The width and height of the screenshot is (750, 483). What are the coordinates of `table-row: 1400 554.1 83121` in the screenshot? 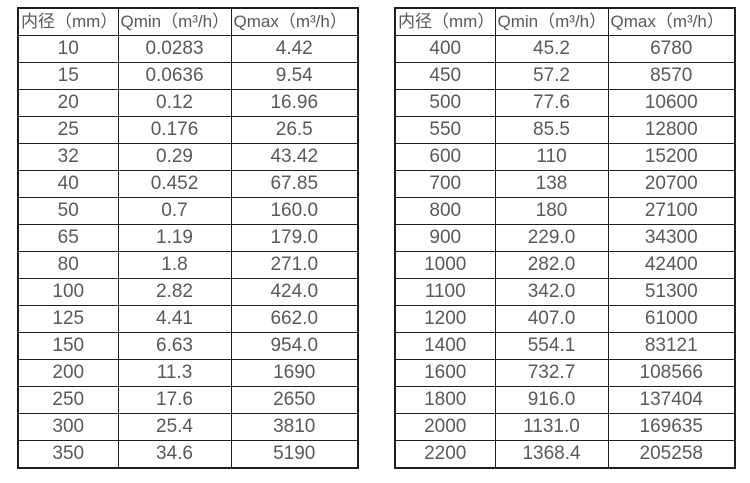 It's located at (565, 346).